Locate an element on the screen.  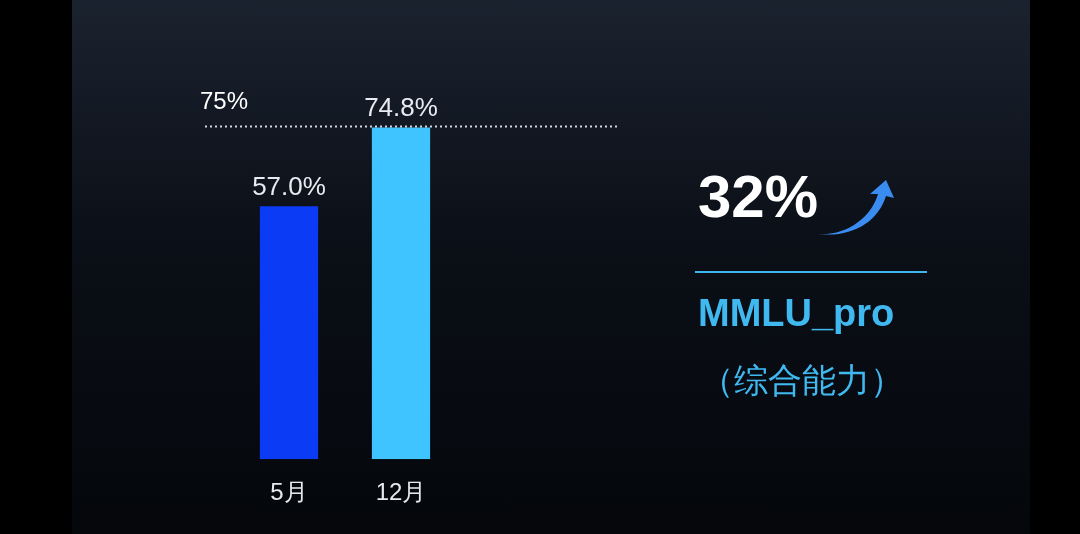
data-label: 57.0% is located at coordinates (289, 185).